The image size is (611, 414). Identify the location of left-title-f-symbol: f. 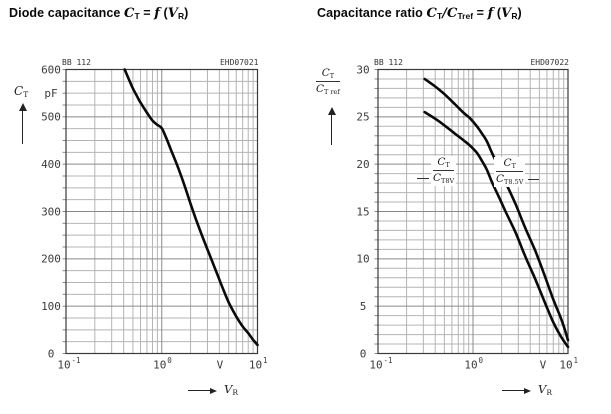
(157, 13).